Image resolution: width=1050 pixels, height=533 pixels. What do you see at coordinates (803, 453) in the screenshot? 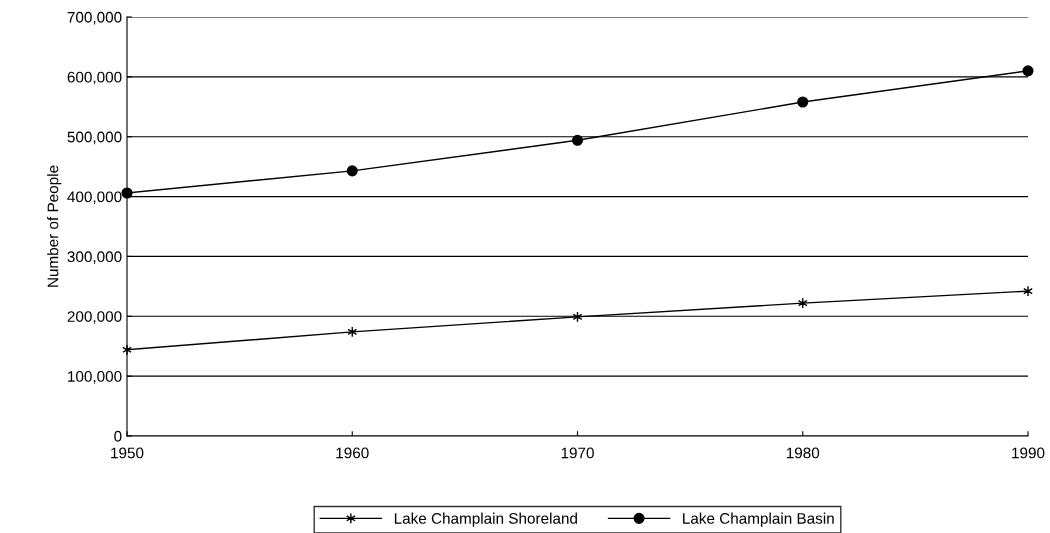
I see `x-tick-label: 1980` at bounding box center [803, 453].